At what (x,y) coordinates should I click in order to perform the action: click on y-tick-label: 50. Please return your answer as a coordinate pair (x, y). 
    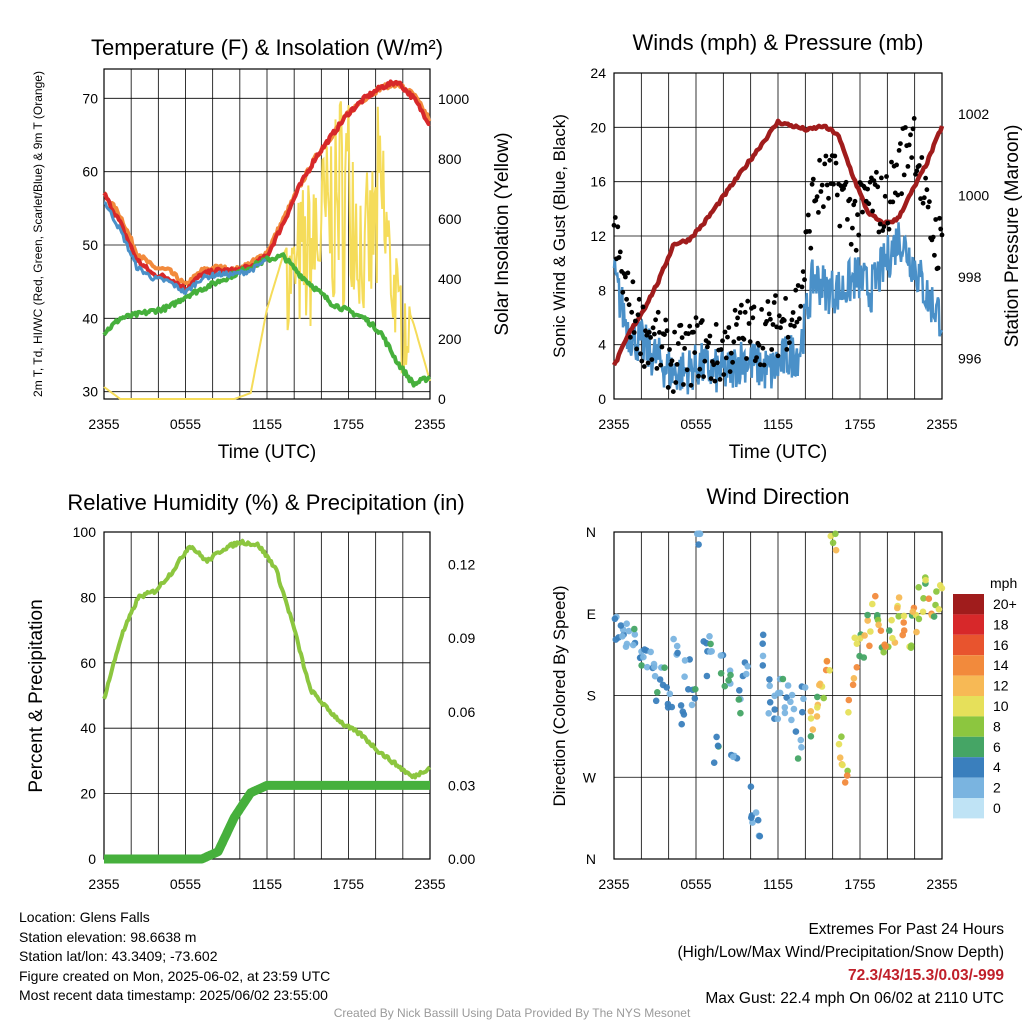
    Looking at the image, I should click on (90, 245).